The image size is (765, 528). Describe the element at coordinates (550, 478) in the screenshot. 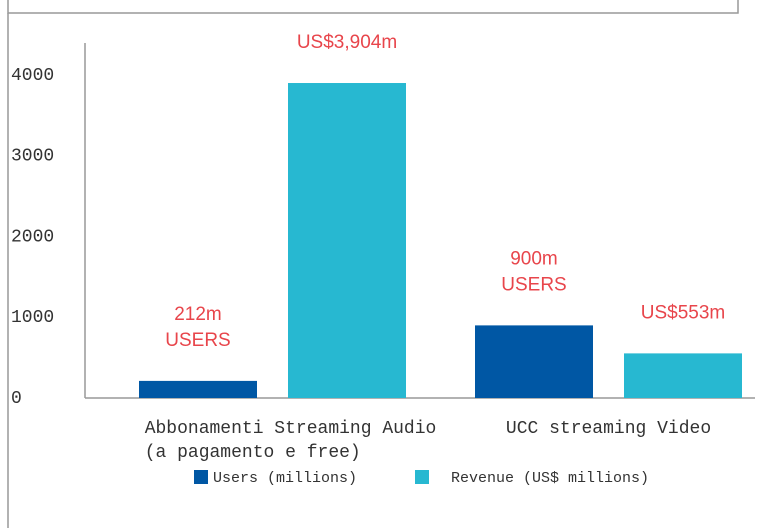

I see `legend-label: Revenue (US$ millions)` at that location.